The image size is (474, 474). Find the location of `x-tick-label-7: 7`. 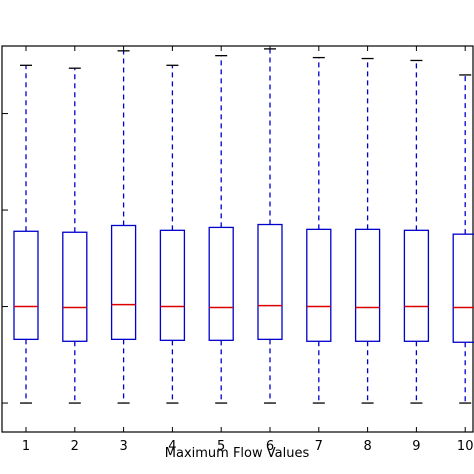

x-tick-label-7: 7 is located at coordinates (319, 446).